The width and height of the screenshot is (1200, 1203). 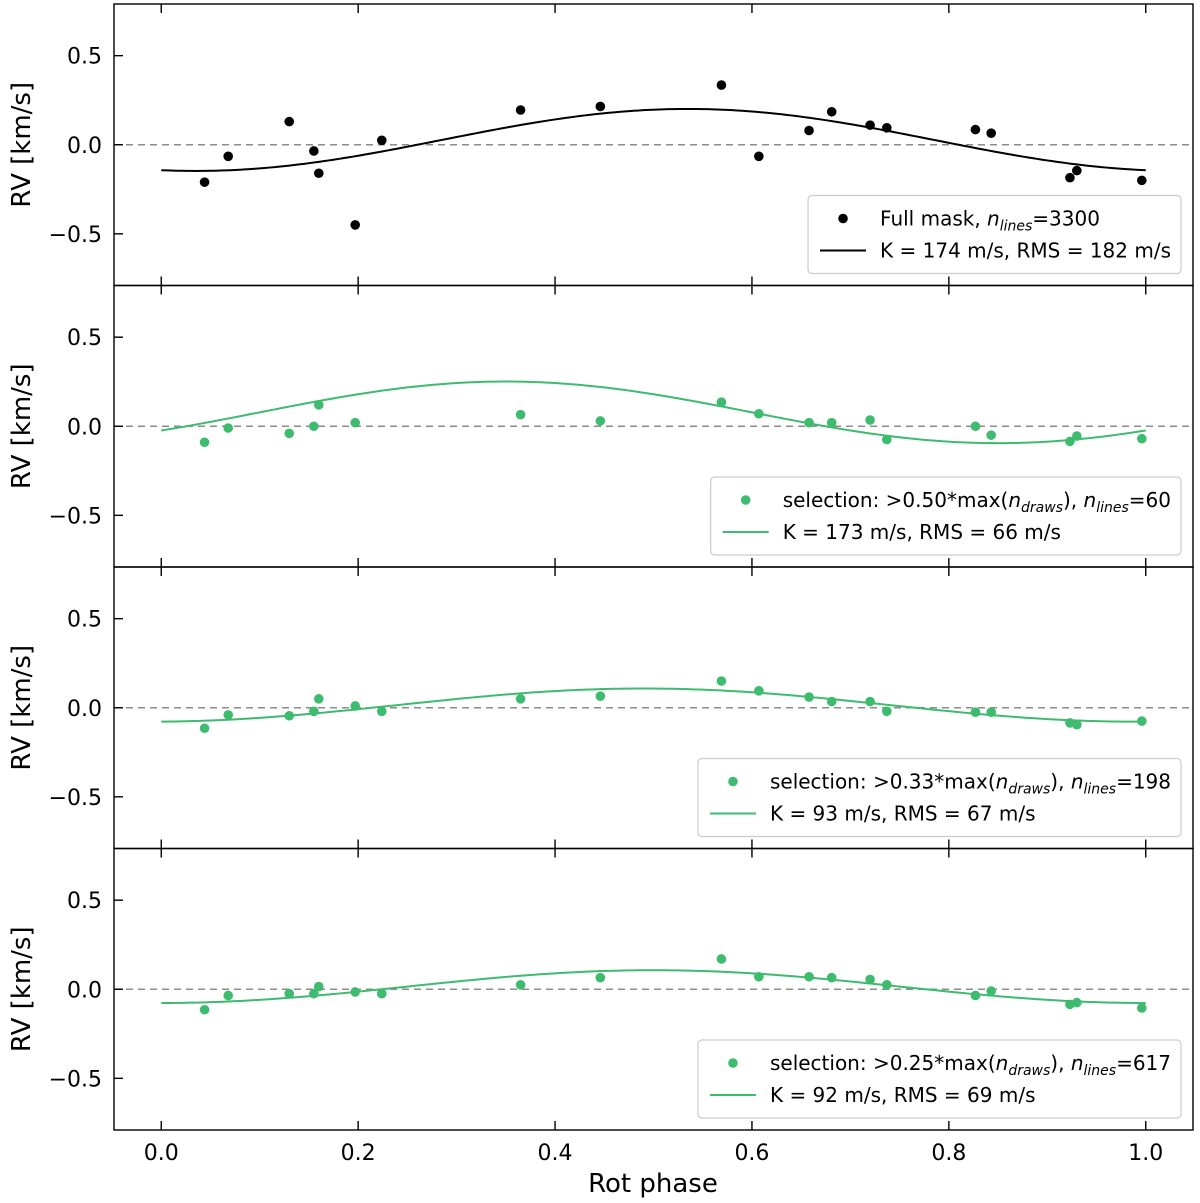 What do you see at coordinates (1025, 251) in the screenshot?
I see `legend-line-label: K = 174 m/s, RMS = 182 m/s` at bounding box center [1025, 251].